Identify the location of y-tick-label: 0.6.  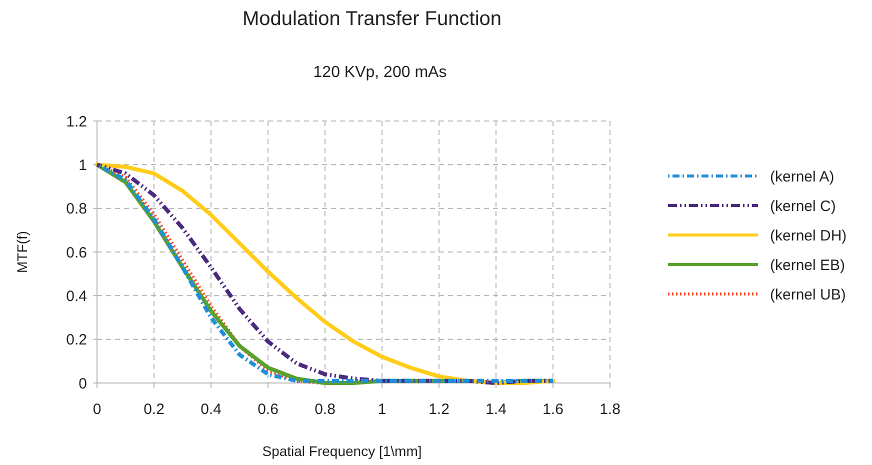
(76, 253).